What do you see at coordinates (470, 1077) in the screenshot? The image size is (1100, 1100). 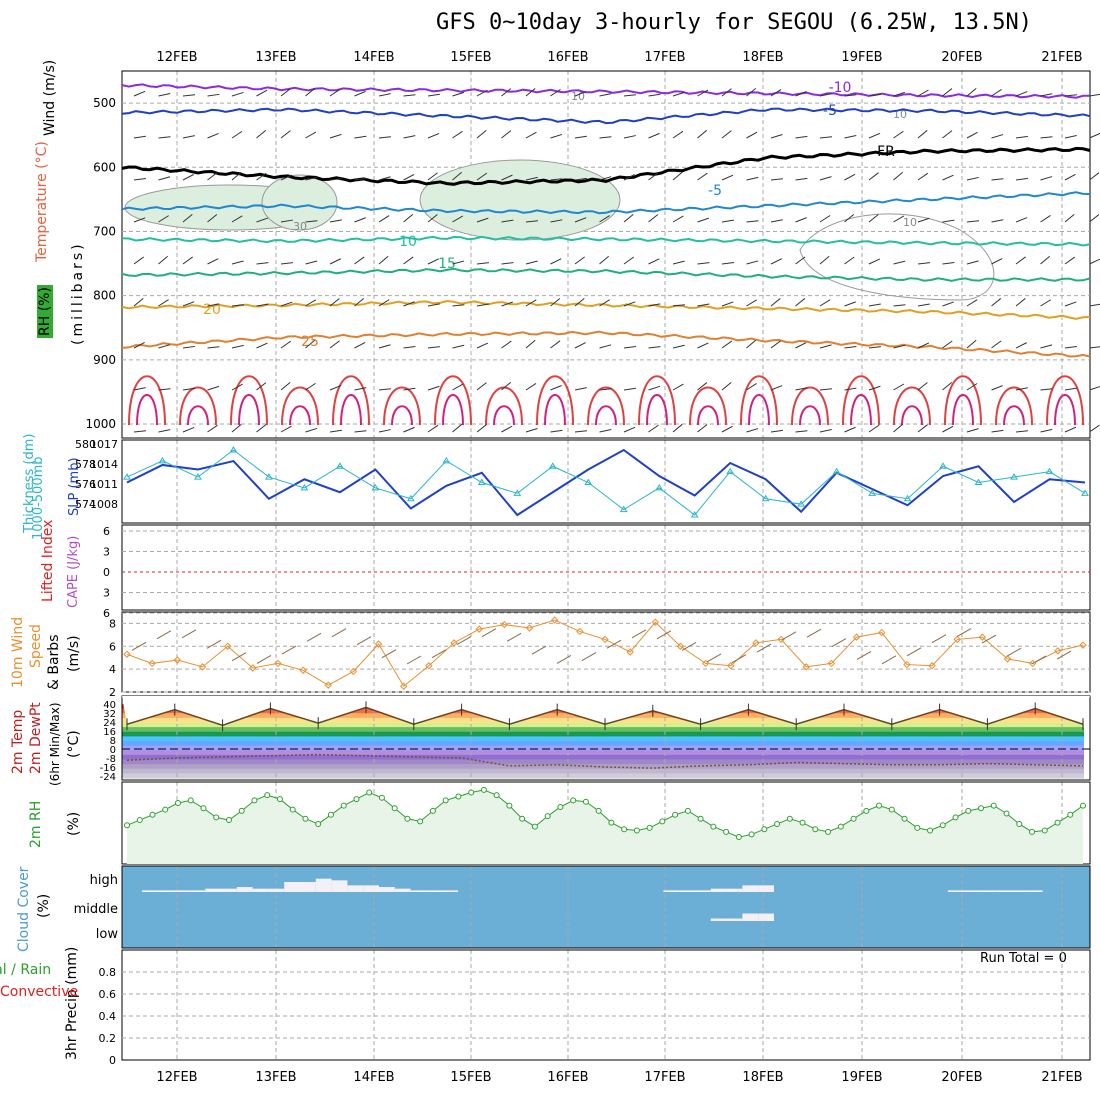 I see `date-label-bottom: 15FEB` at bounding box center [470, 1077].